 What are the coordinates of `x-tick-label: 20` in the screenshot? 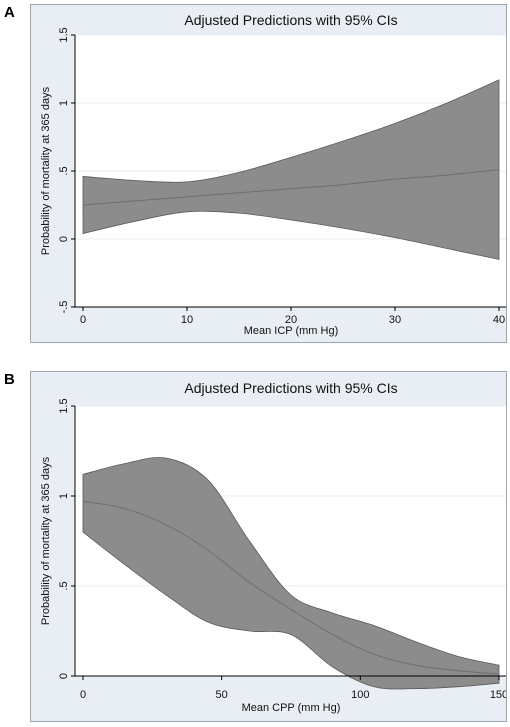 It's located at (291, 320).